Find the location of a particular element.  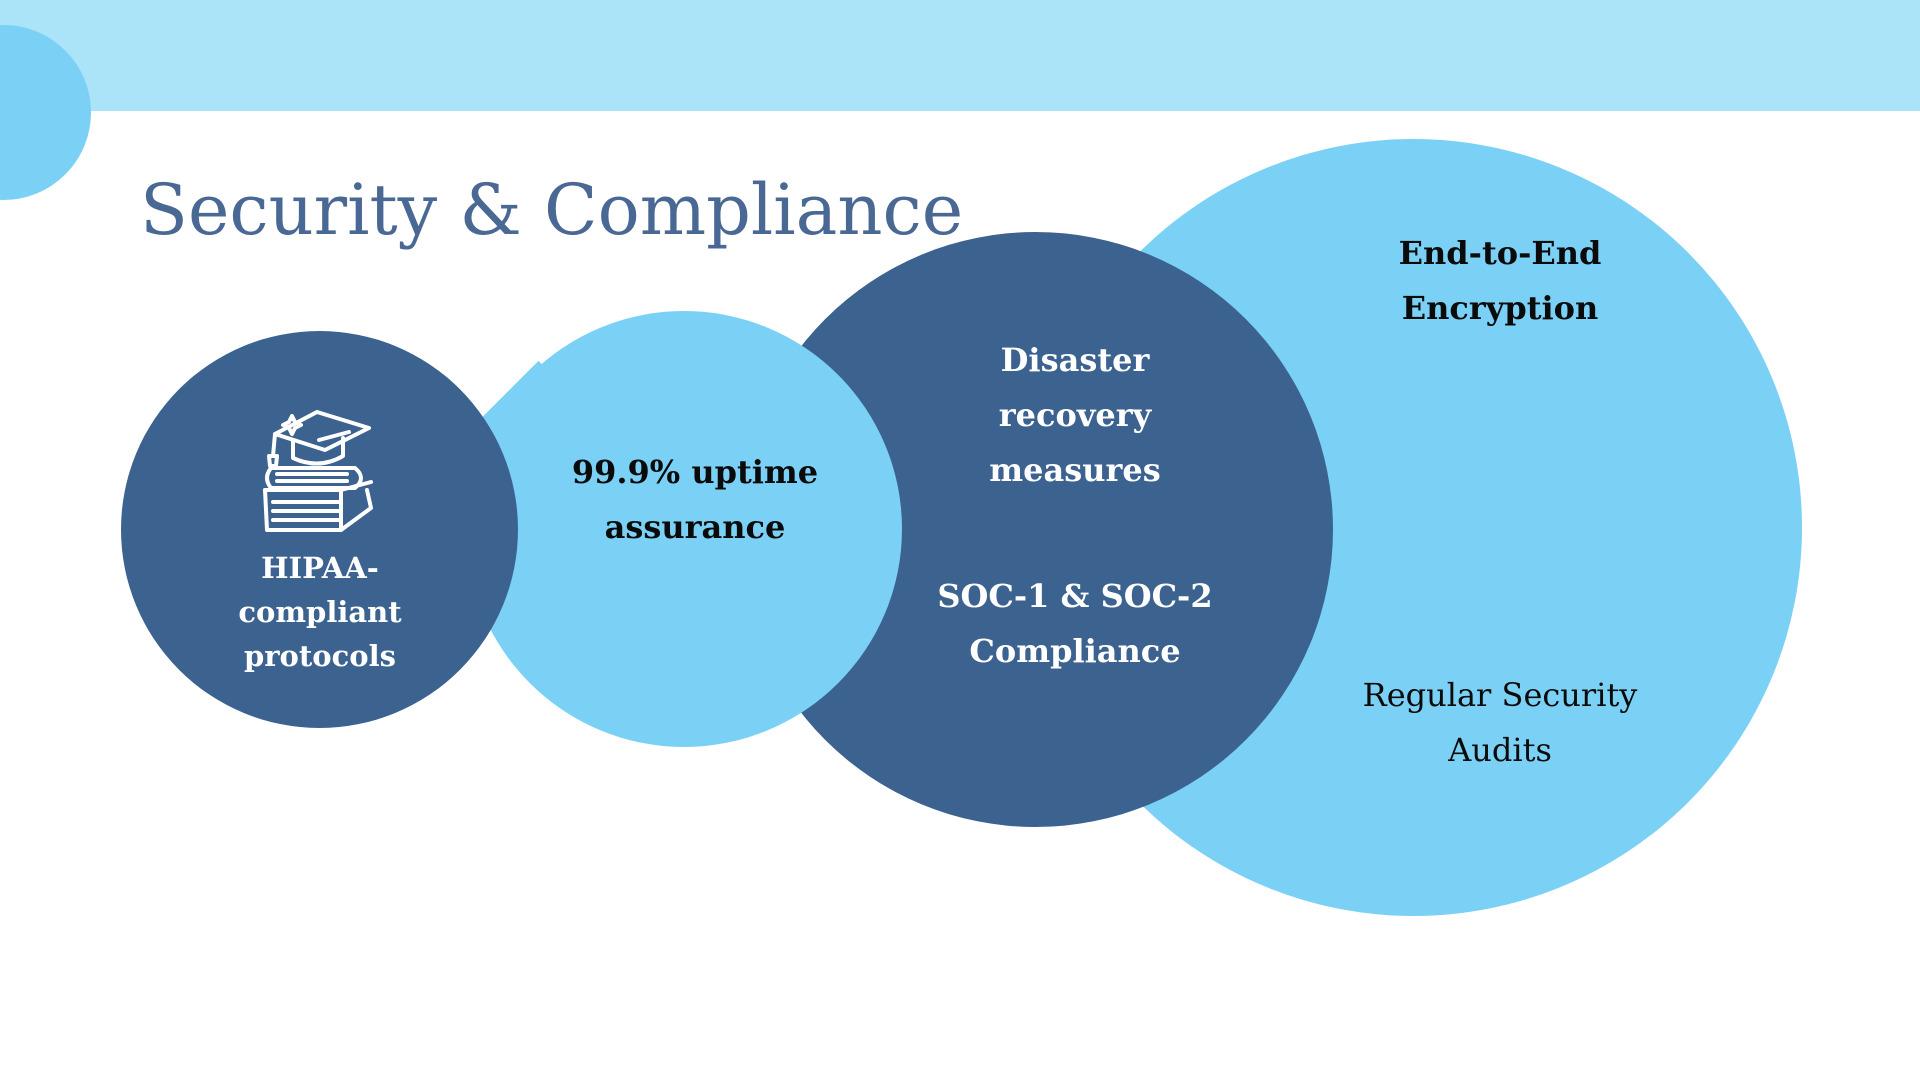

label-uptime-assurance: 99.9% uptime assurance is located at coordinates (695, 499).